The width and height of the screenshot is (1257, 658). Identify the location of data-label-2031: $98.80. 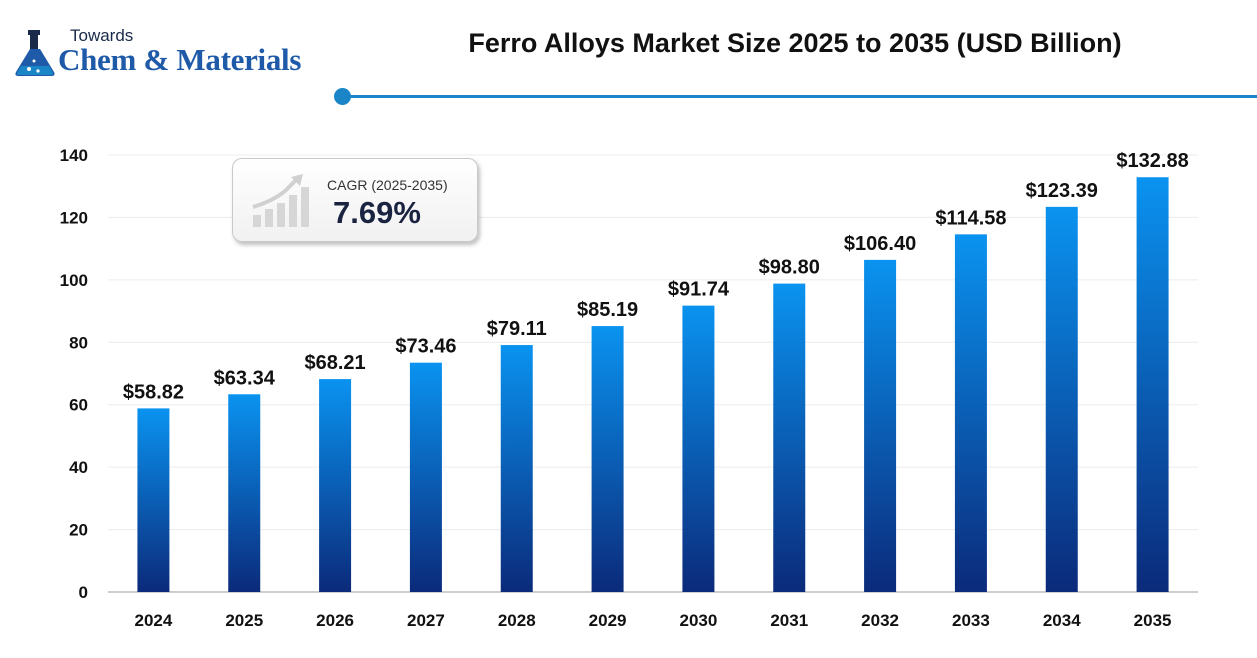
(789, 268).